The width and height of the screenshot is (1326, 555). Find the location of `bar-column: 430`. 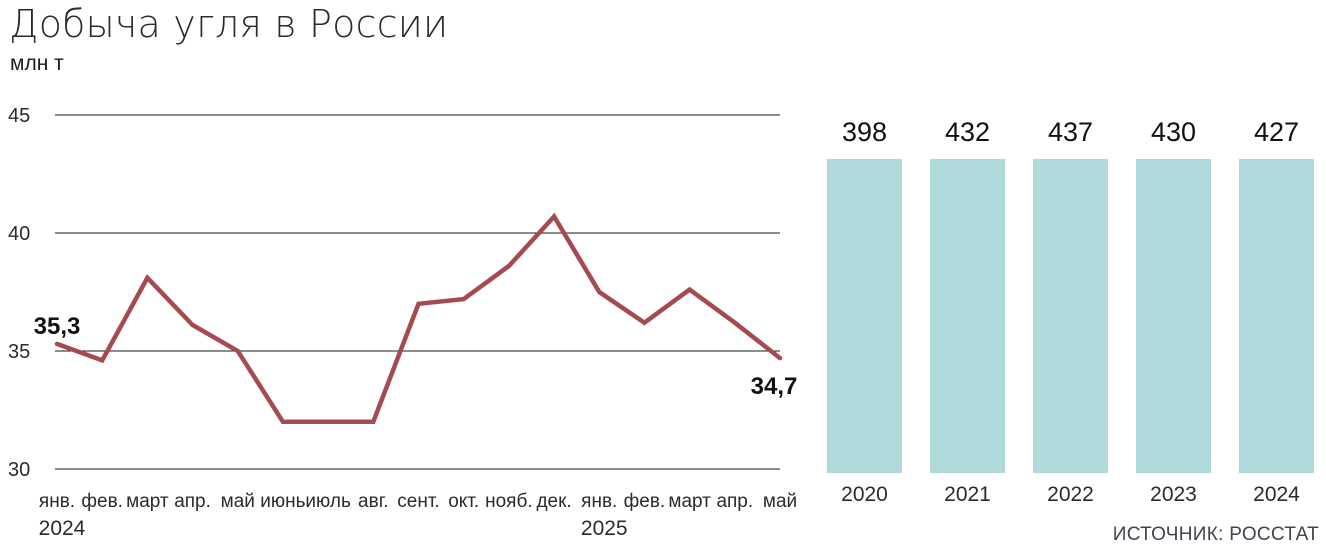

bar-column: 430 is located at coordinates (1173, 296).